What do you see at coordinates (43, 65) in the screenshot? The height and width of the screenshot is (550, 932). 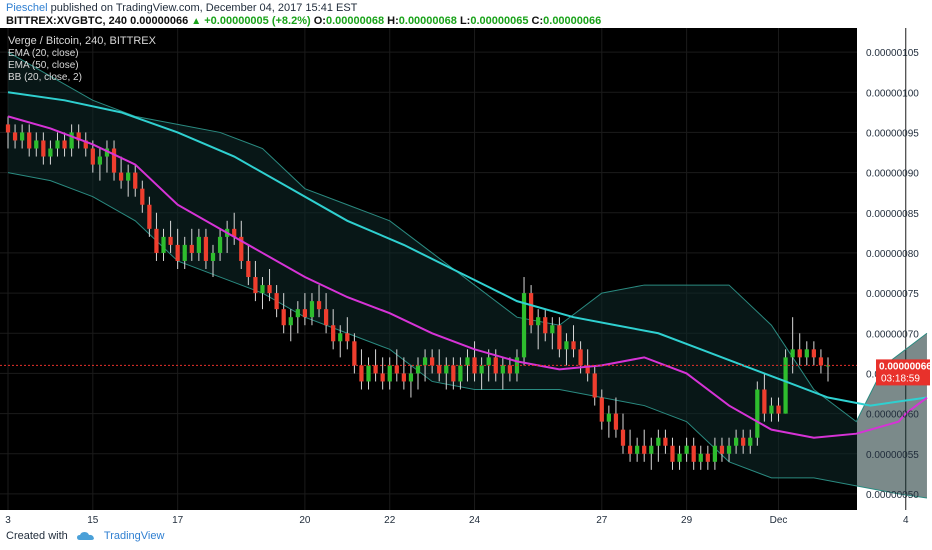 I see `legend-ema50: EMA (50, close)` at bounding box center [43, 65].